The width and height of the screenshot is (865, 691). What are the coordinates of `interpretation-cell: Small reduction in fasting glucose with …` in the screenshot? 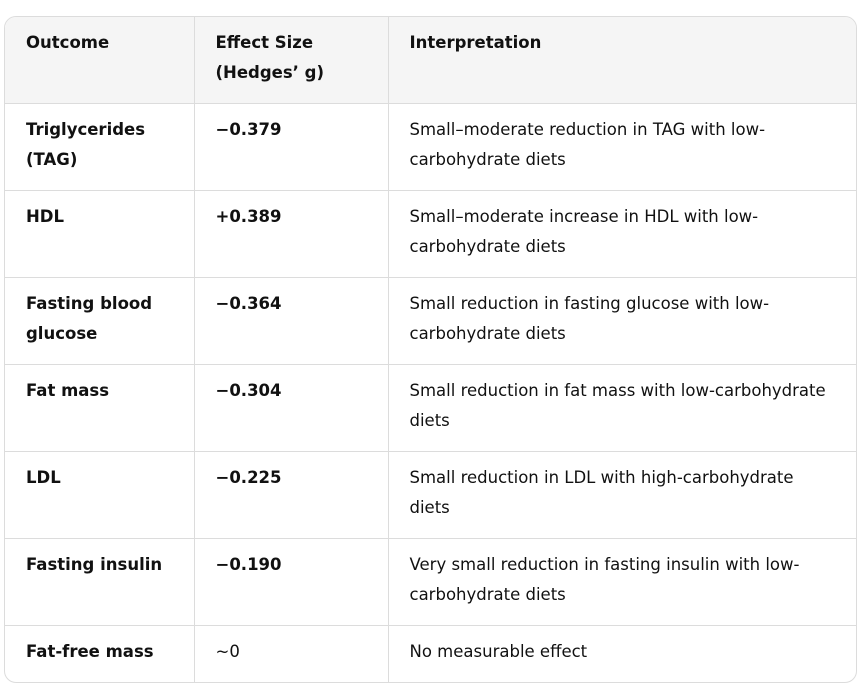 It's located at (622, 321).